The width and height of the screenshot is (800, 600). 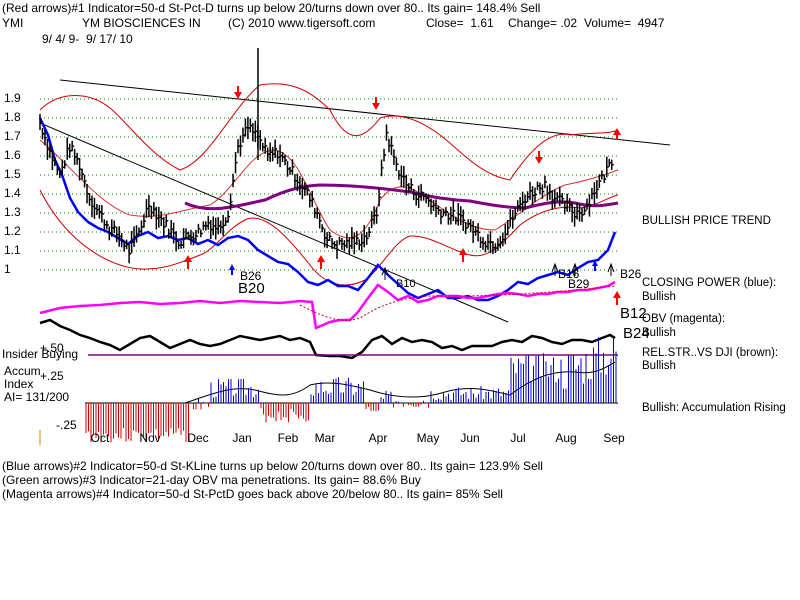 I want to click on accum-ma, so click(x=400, y=382).